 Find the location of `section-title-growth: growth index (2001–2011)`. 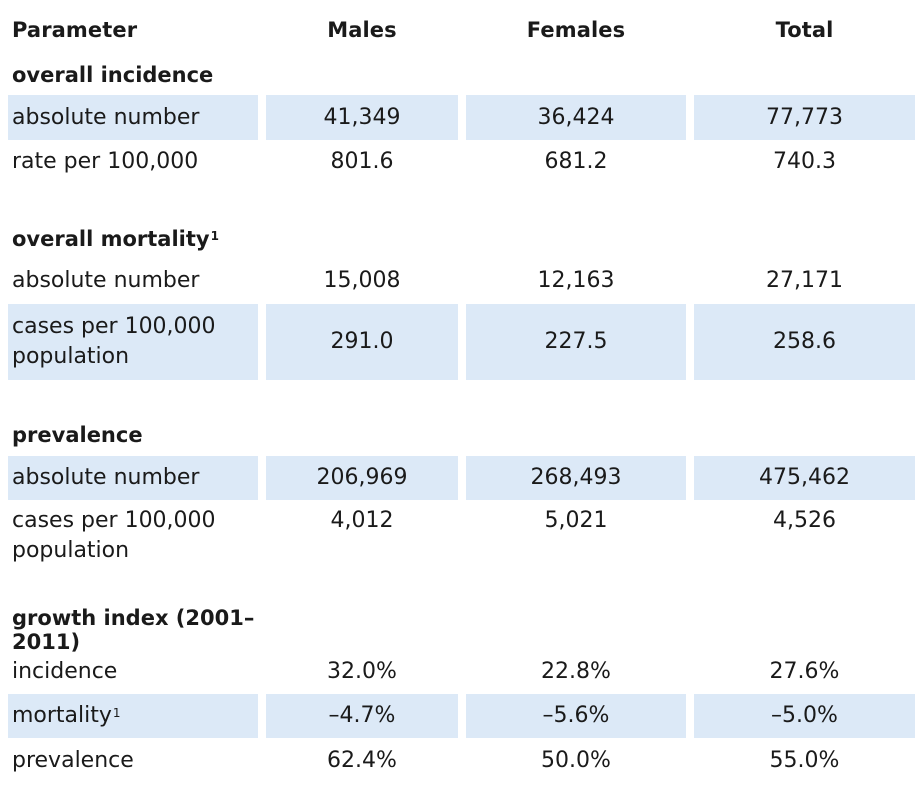

section-title-growth: growth index (2001–2011) is located at coordinates (457, 630).